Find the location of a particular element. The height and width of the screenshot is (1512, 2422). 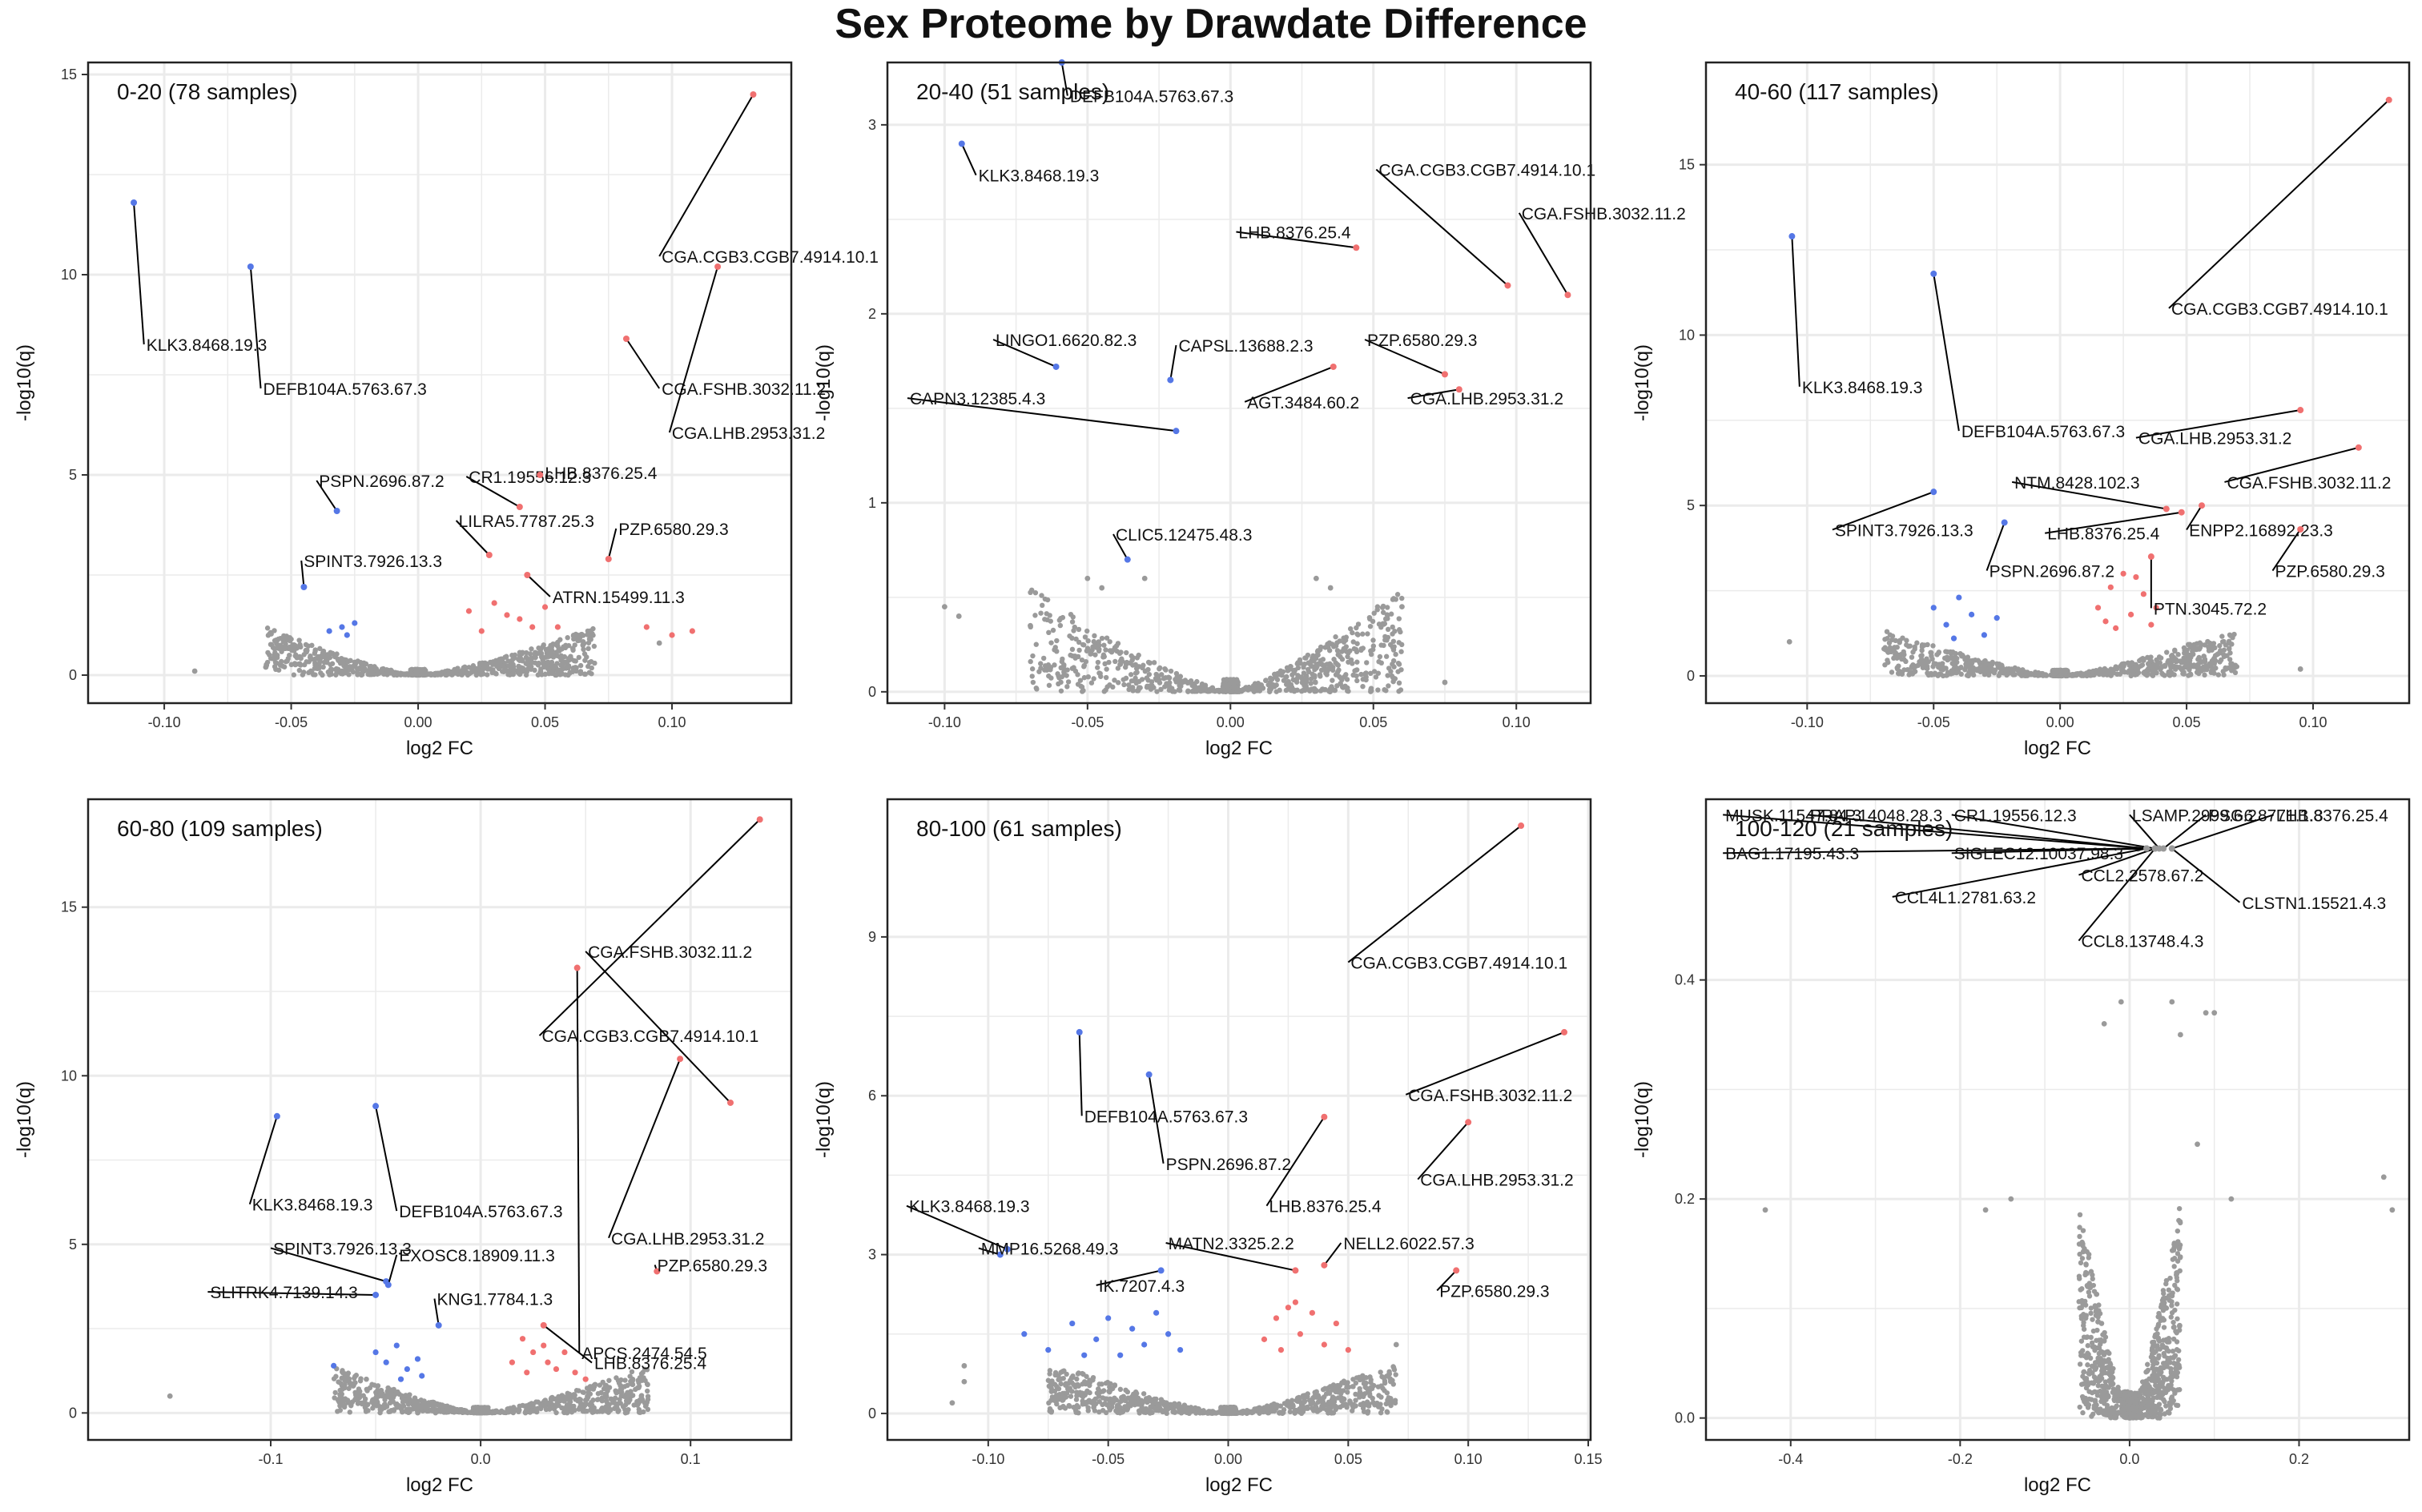

point-label: DEFB104A.5763.67.3 is located at coordinates (345, 389).